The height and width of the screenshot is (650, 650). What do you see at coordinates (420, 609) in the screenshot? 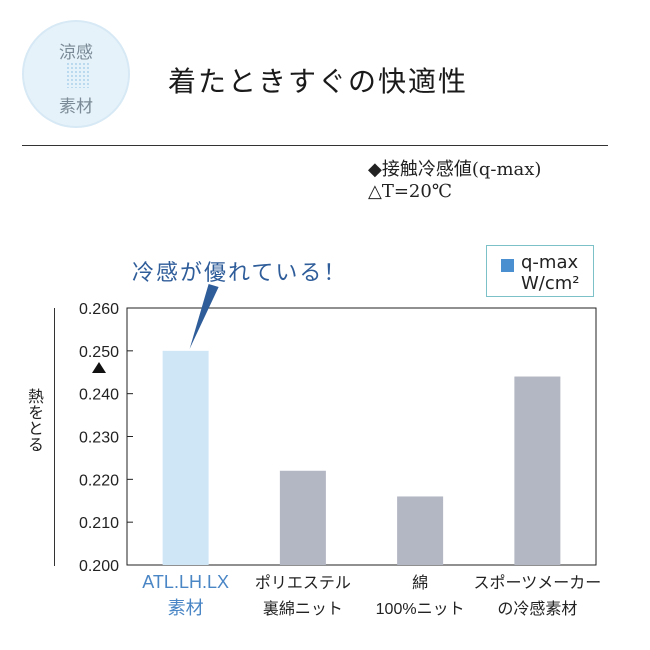
I see `x-category-label: 100%ニット` at bounding box center [420, 609].